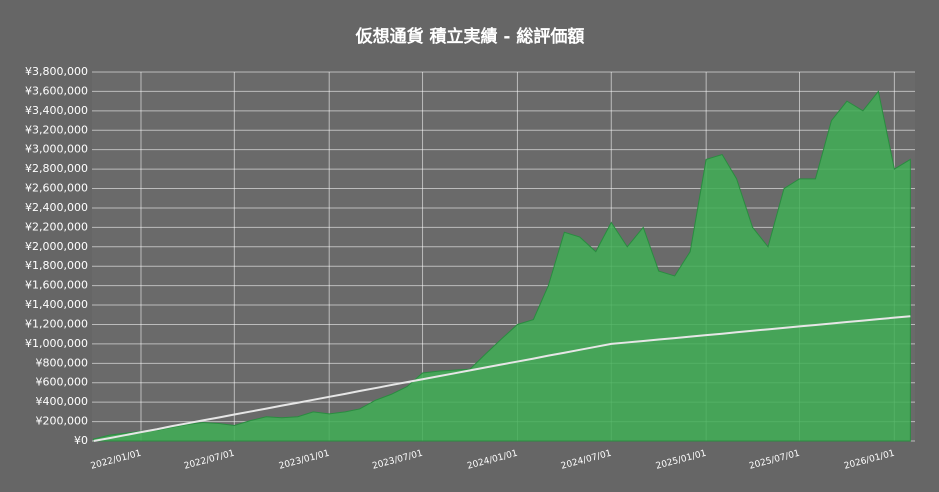 This screenshot has height=492, width=939. Describe the element at coordinates (62, 421) in the screenshot. I see `y-tick-label: ¥200,000` at that location.